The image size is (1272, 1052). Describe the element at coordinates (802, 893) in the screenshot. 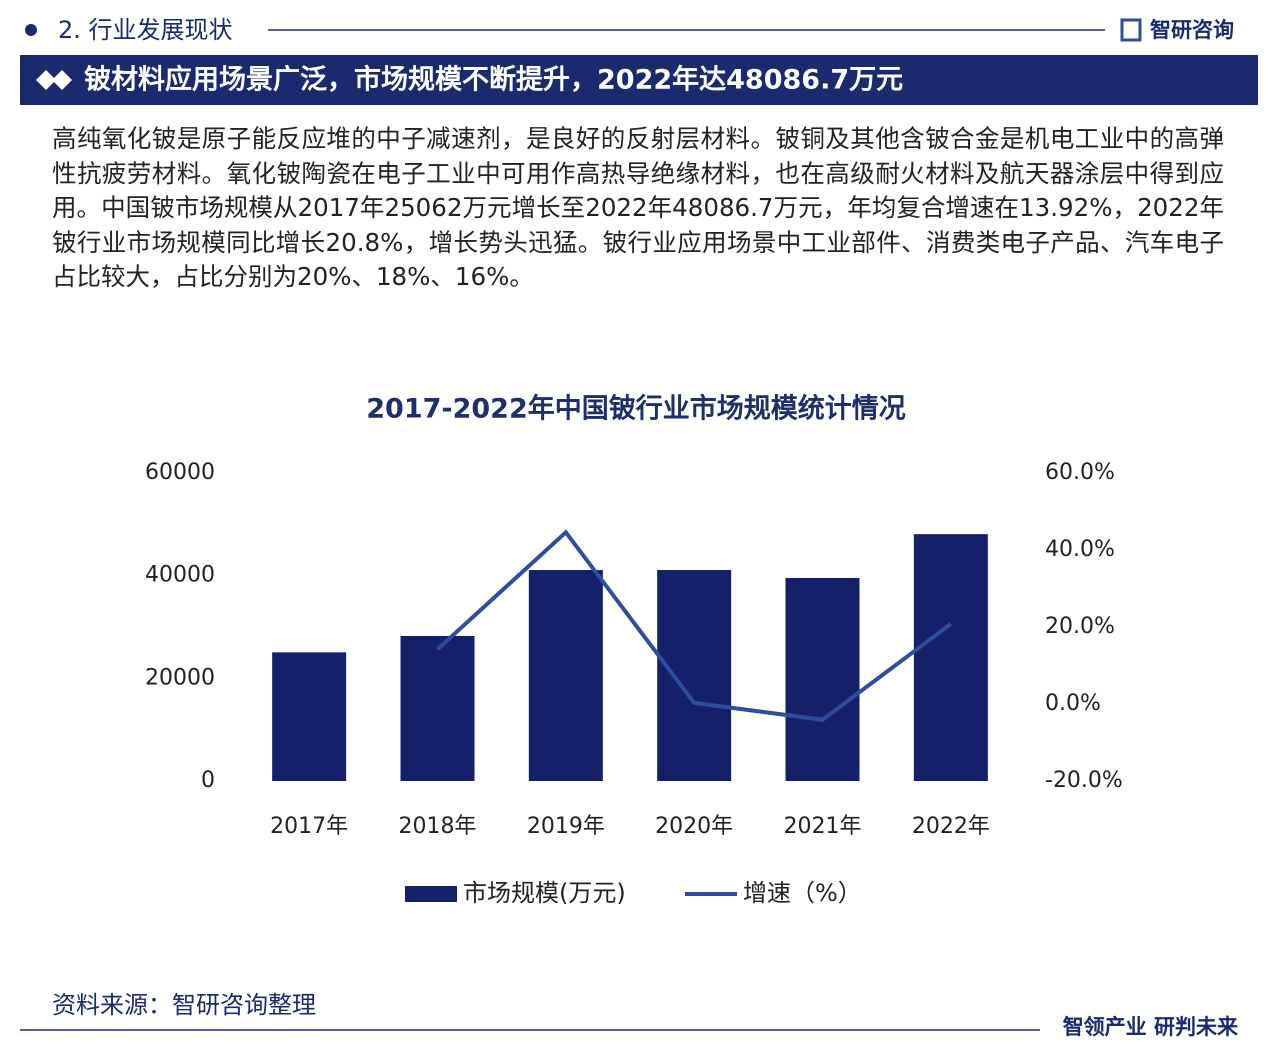

I see `legend-label: 增速（%）` at that location.